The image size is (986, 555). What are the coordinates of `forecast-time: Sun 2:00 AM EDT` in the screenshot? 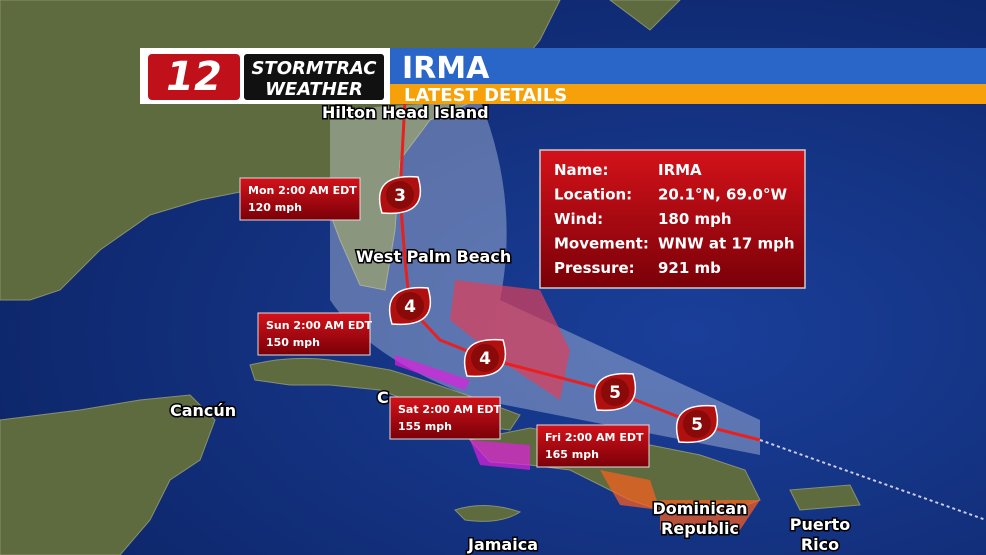 It's located at (319, 325).